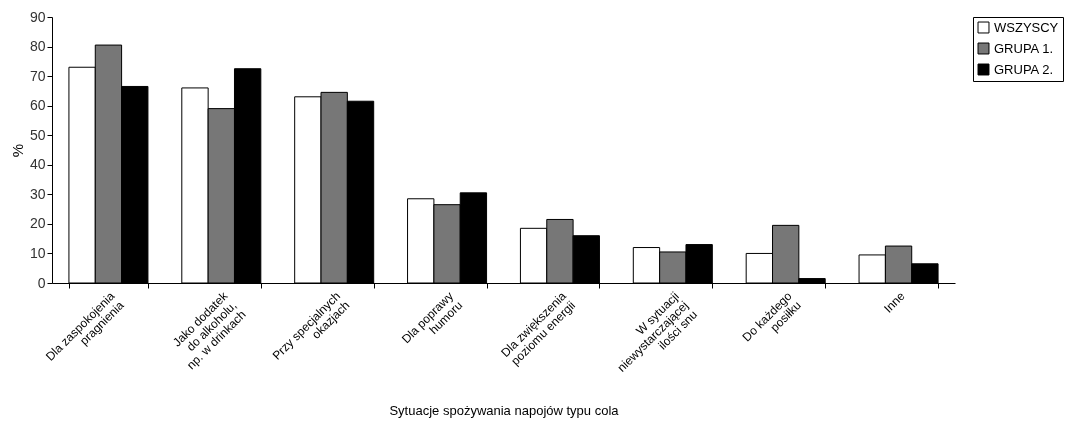  Describe the element at coordinates (37, 134) in the screenshot. I see `y-tick-label: 50` at that location.